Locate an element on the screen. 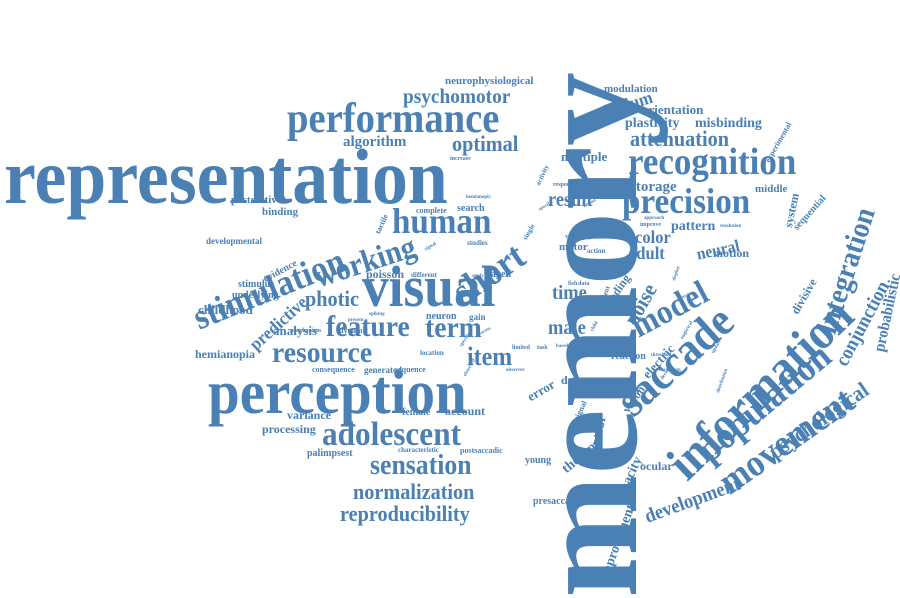 The image size is (900, 598). word-binding: binding is located at coordinates (280, 212).